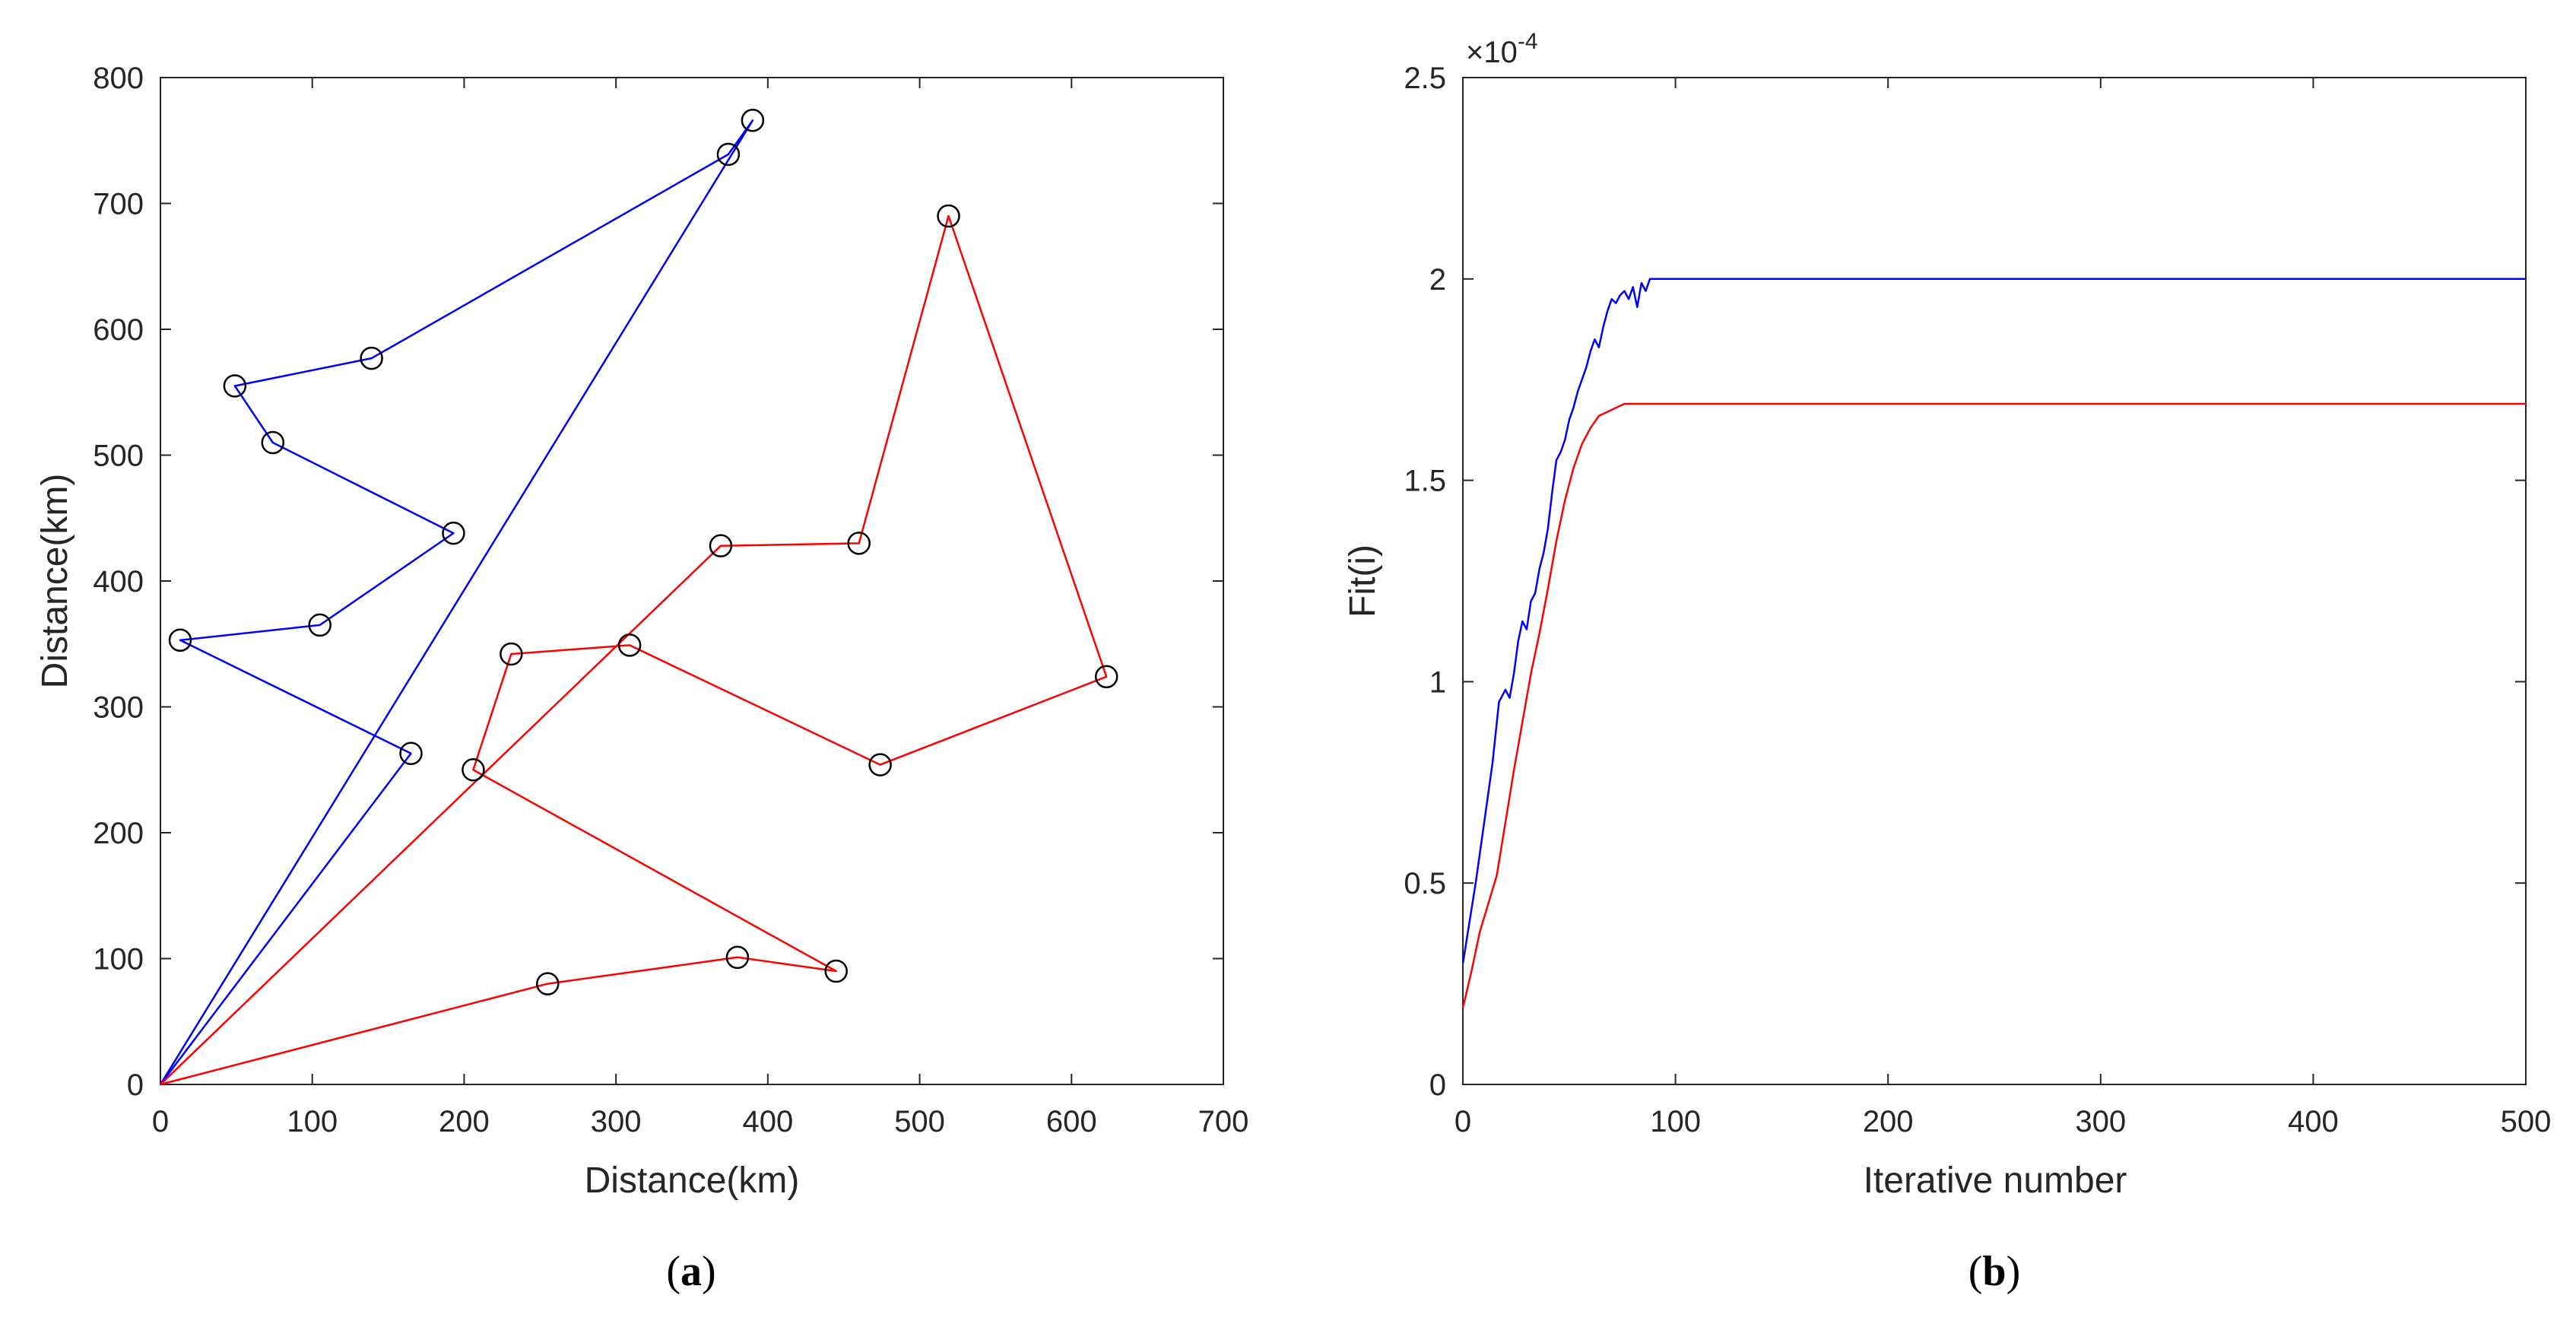 This screenshot has height=1324, width=2576. I want to click on panel-a-y-tick-label: 600, so click(118, 330).